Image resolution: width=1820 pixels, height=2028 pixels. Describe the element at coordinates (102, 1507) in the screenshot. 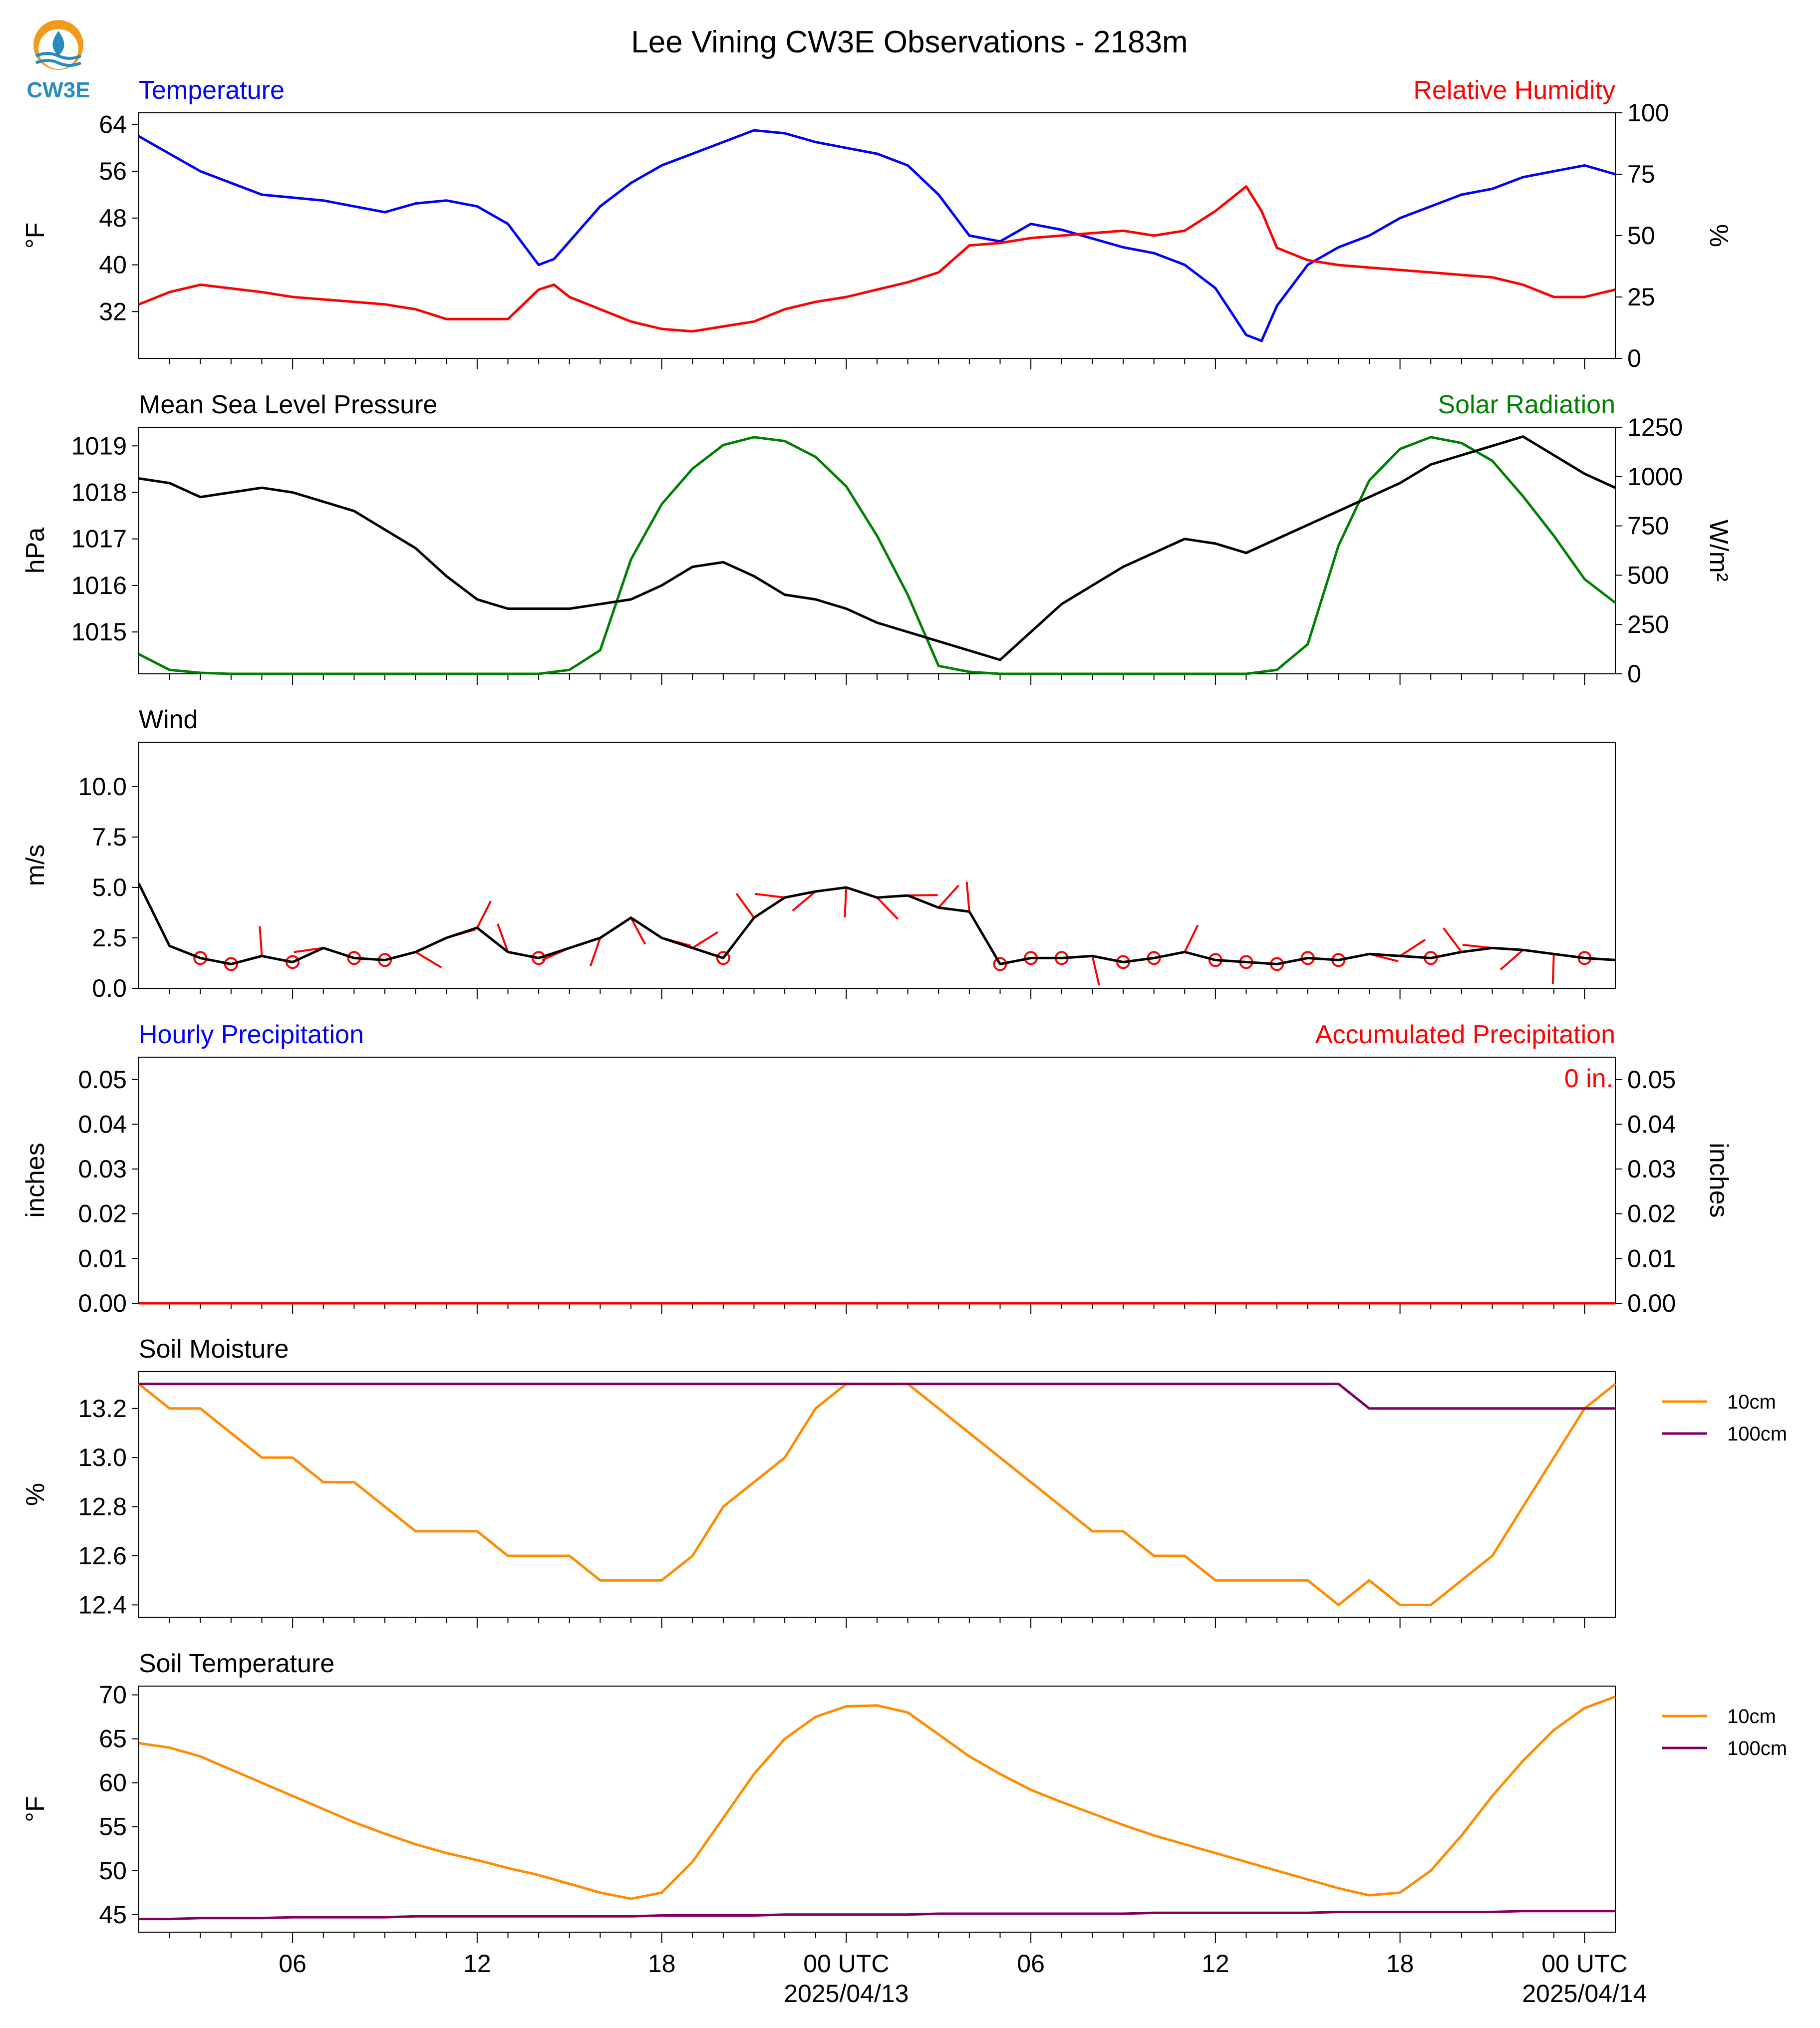

I see `y-tick-label: 12.8` at that location.